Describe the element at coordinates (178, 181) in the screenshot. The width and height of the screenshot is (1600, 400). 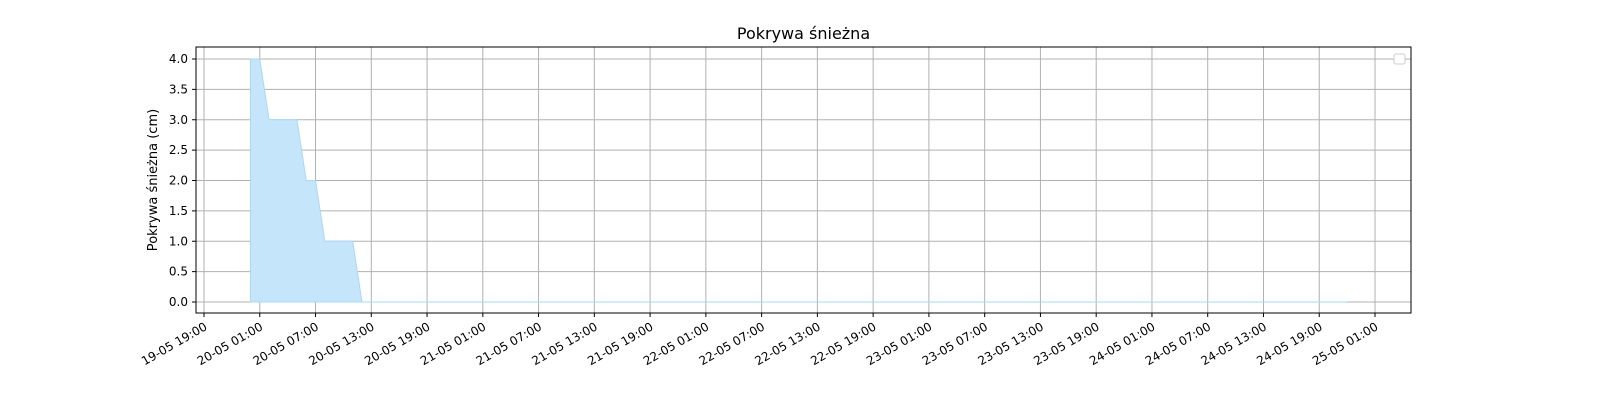
I see `y-tick-label: 2.0` at that location.